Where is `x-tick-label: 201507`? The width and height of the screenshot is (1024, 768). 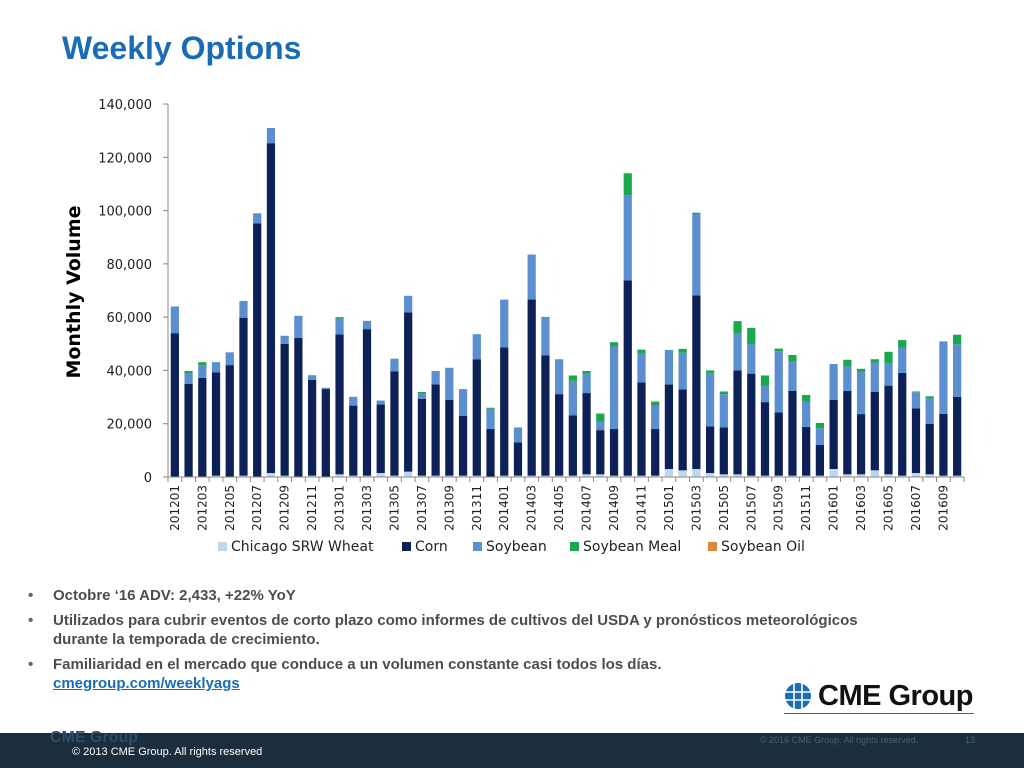 x-tick-label: 201507 is located at coordinates (751, 508).